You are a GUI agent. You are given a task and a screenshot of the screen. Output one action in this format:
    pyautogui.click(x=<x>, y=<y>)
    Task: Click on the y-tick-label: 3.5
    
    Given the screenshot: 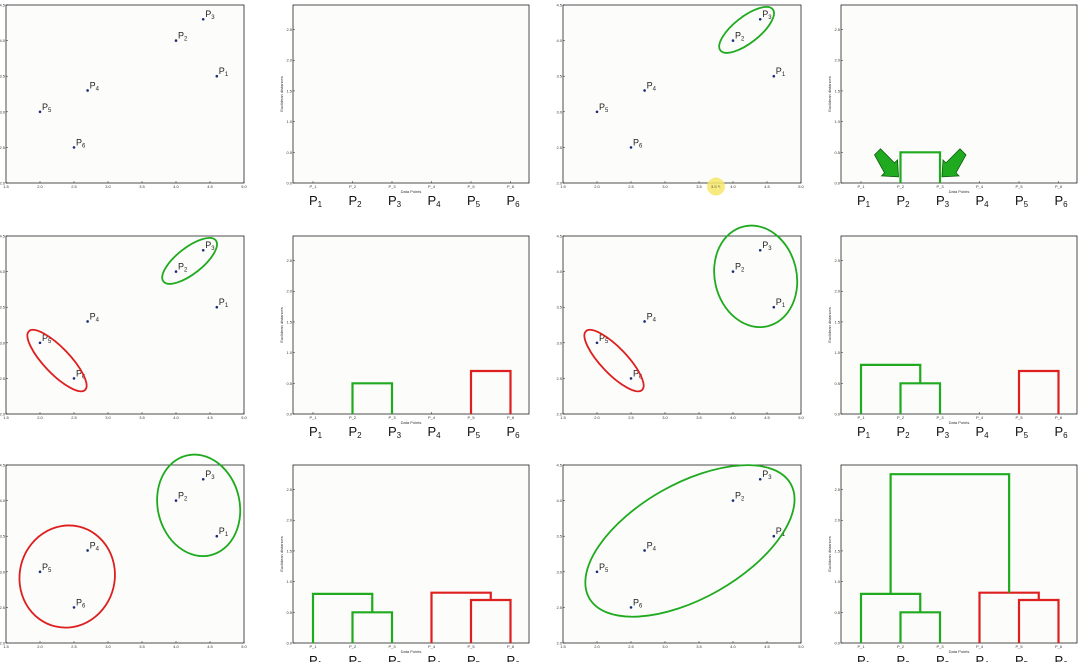 What is the action you would take?
    pyautogui.click(x=3, y=76)
    